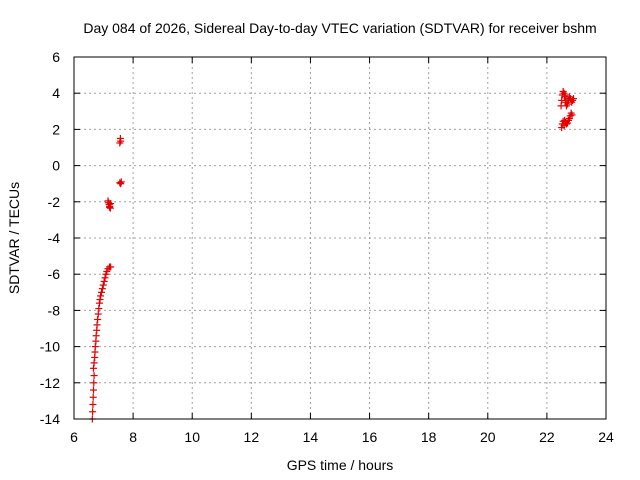 The width and height of the screenshot is (640, 480). I want to click on y-tick-label: -2, so click(54, 202).